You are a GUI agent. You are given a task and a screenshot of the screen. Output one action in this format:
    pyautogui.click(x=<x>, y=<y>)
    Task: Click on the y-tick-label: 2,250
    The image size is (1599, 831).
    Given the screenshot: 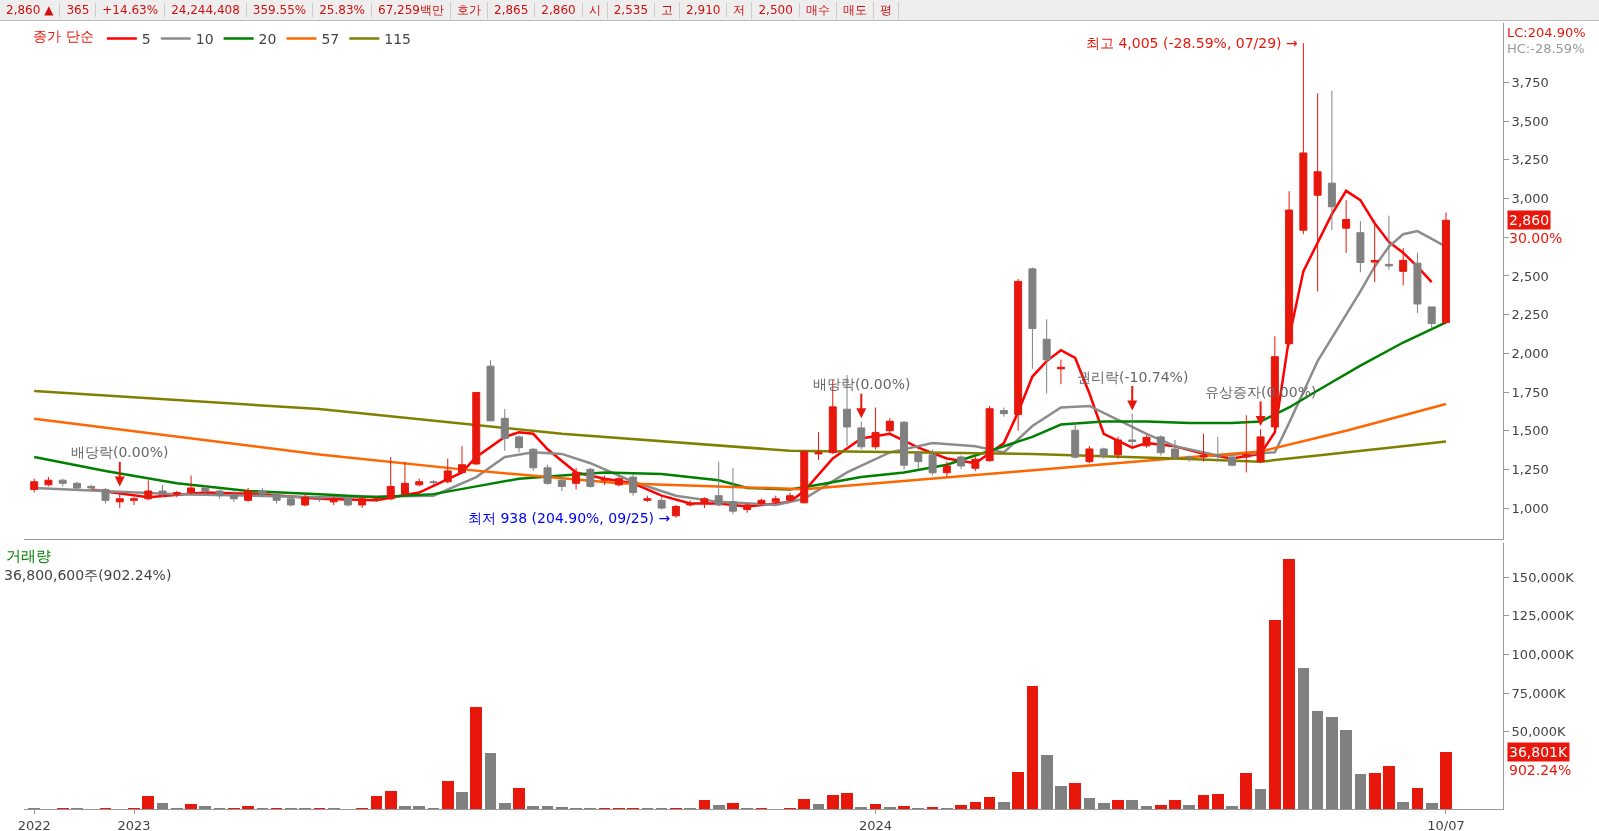 What is the action you would take?
    pyautogui.click(x=1530, y=315)
    